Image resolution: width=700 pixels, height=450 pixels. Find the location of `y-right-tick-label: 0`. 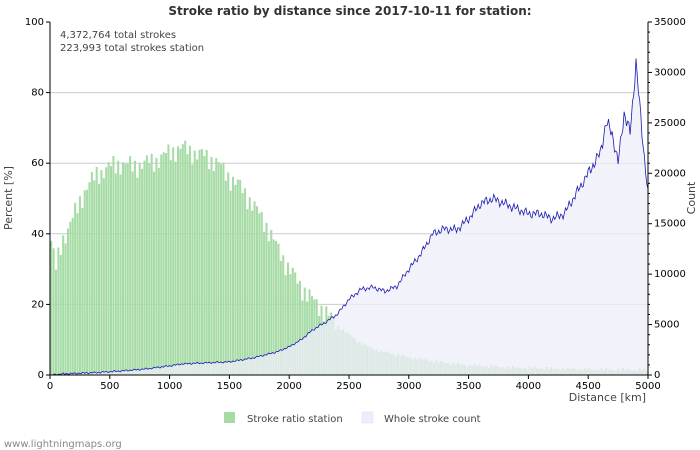

y-right-tick-label: 0 is located at coordinates (657, 375).